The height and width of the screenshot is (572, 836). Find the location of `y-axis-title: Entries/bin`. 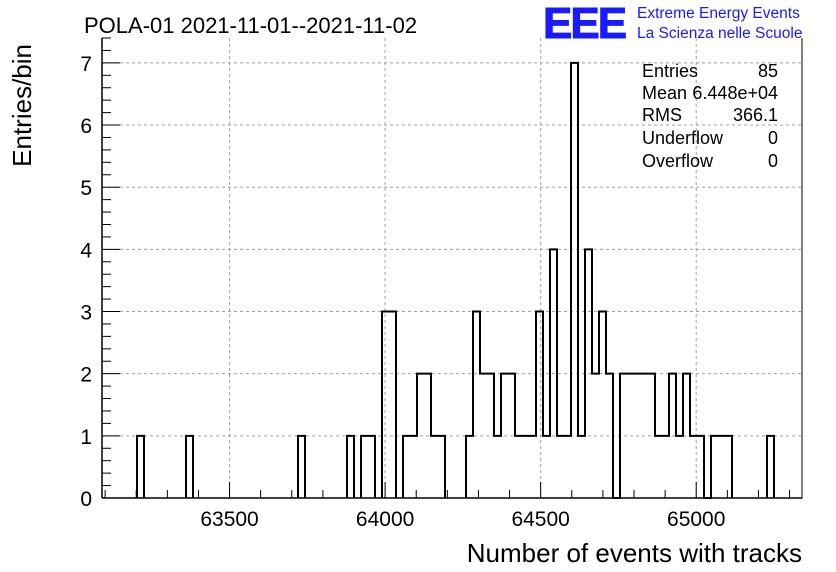

y-axis-title: Entries/bin is located at coordinates (22, 105).